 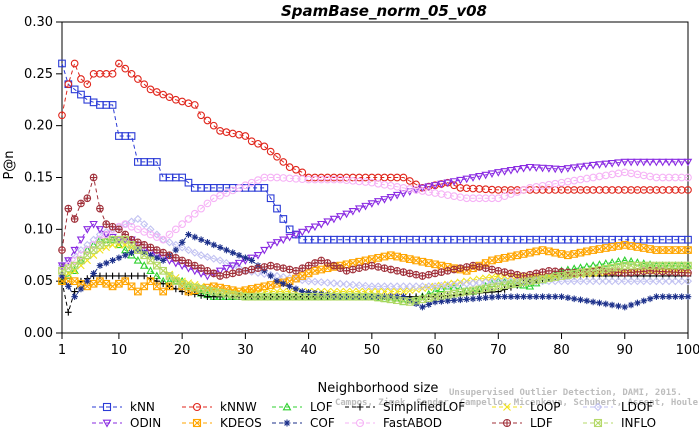 I want to click on legend-item-fastabod: FastABOD, so click(x=393, y=423).